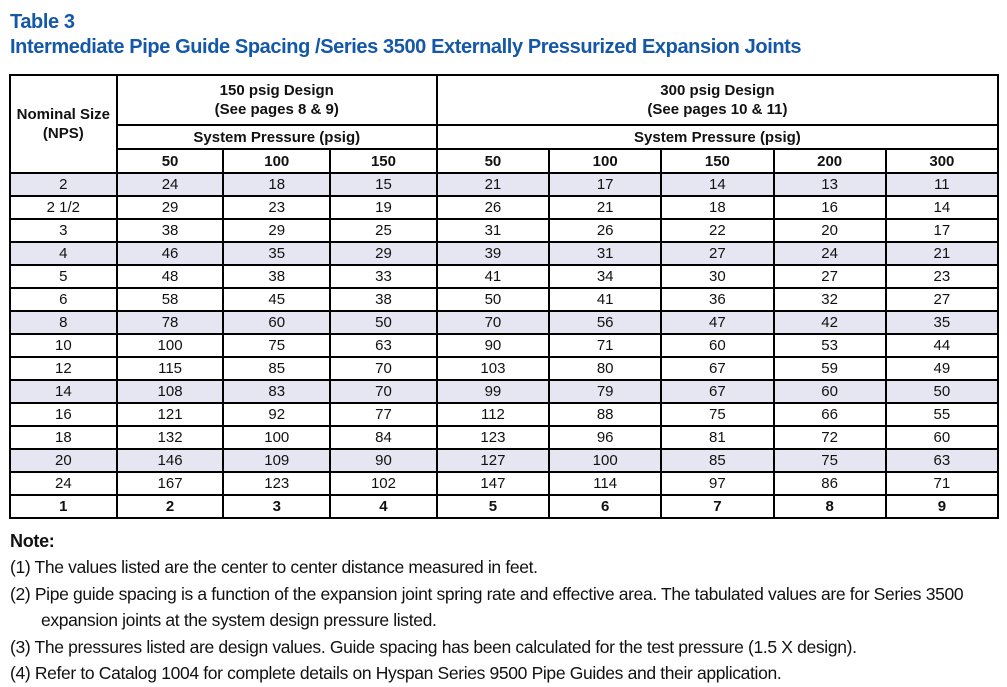 The width and height of the screenshot is (1007, 687). I want to click on nominal-size-cell: 16, so click(63, 414).